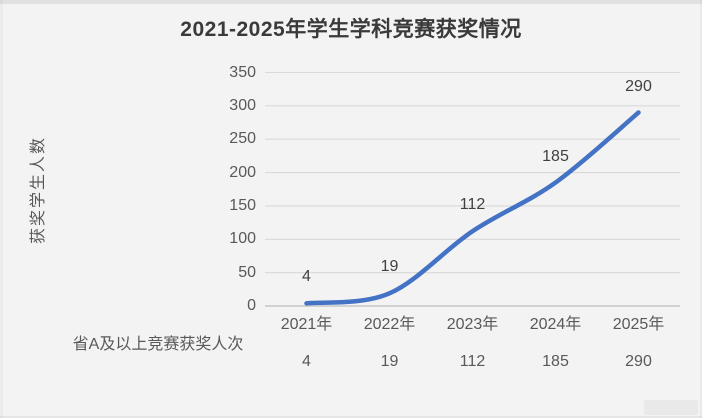 This screenshot has width=702, height=418. Describe the element at coordinates (306, 277) in the screenshot. I see `data-label: 4` at that location.